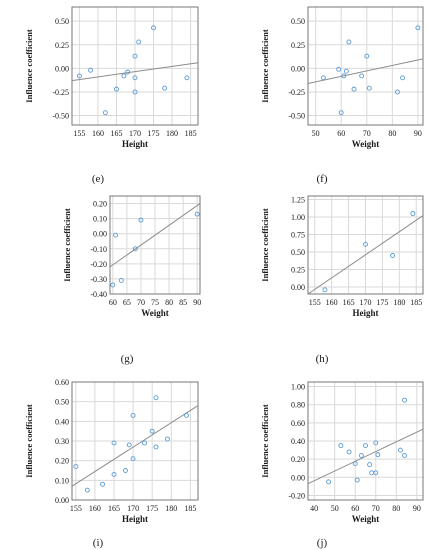 The width and height of the screenshot is (429, 550). What do you see at coordinates (155, 313) in the screenshot?
I see `x-axis-label: Weight` at bounding box center [155, 313].